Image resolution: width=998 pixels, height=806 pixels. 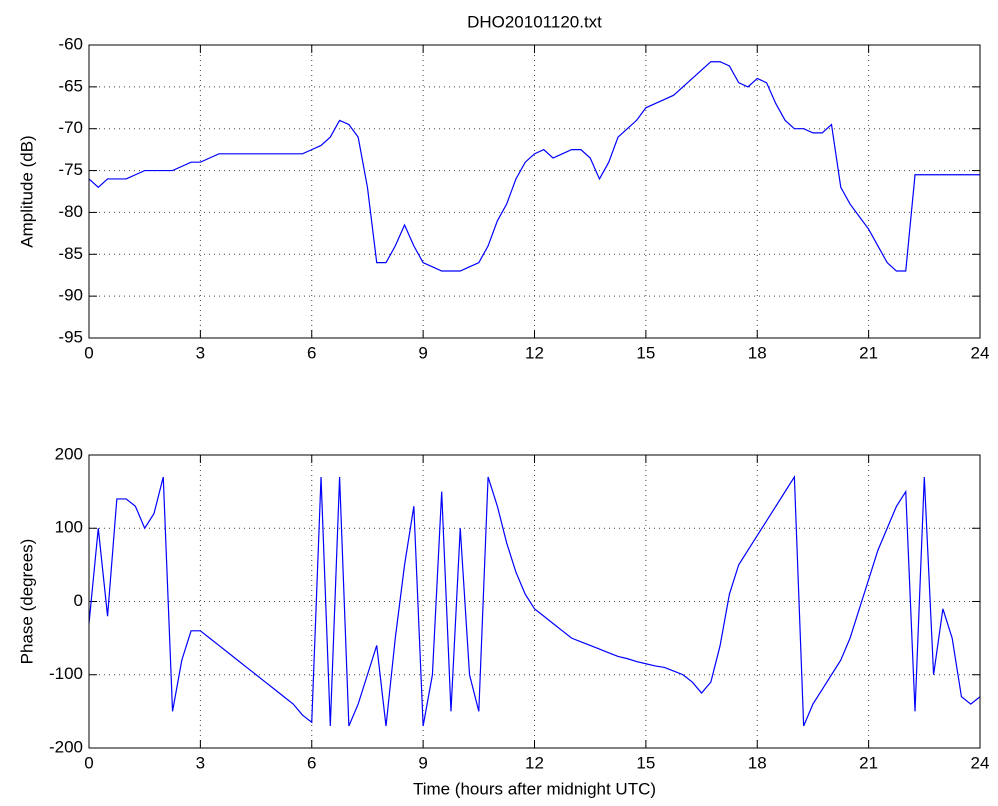 What do you see at coordinates (26, 191) in the screenshot?
I see `y-axis-label: Amplitude (dB)` at bounding box center [26, 191].